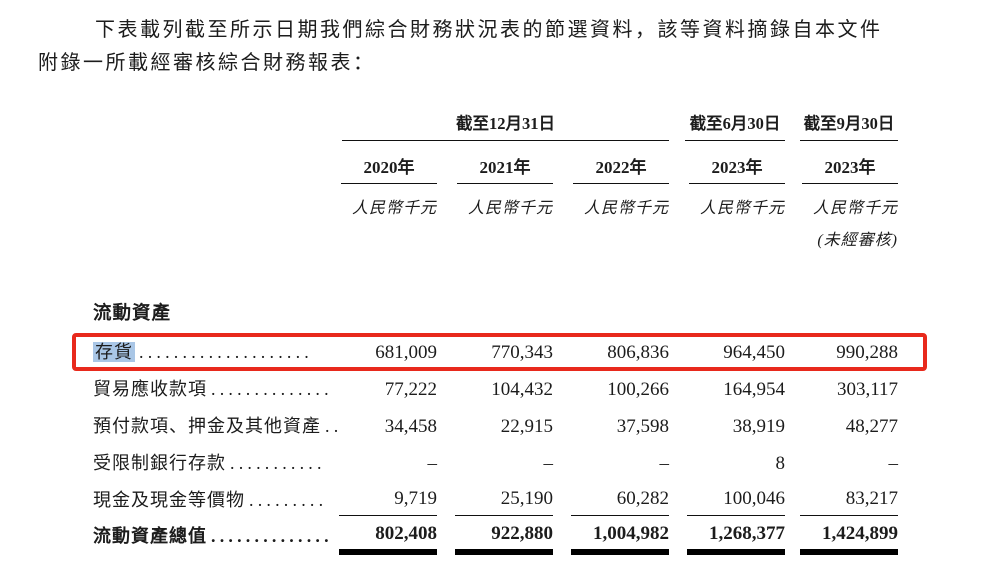 The width and height of the screenshot is (988, 585). What do you see at coordinates (522, 352) in the screenshot?
I see `cell-value: 770,343` at bounding box center [522, 352].